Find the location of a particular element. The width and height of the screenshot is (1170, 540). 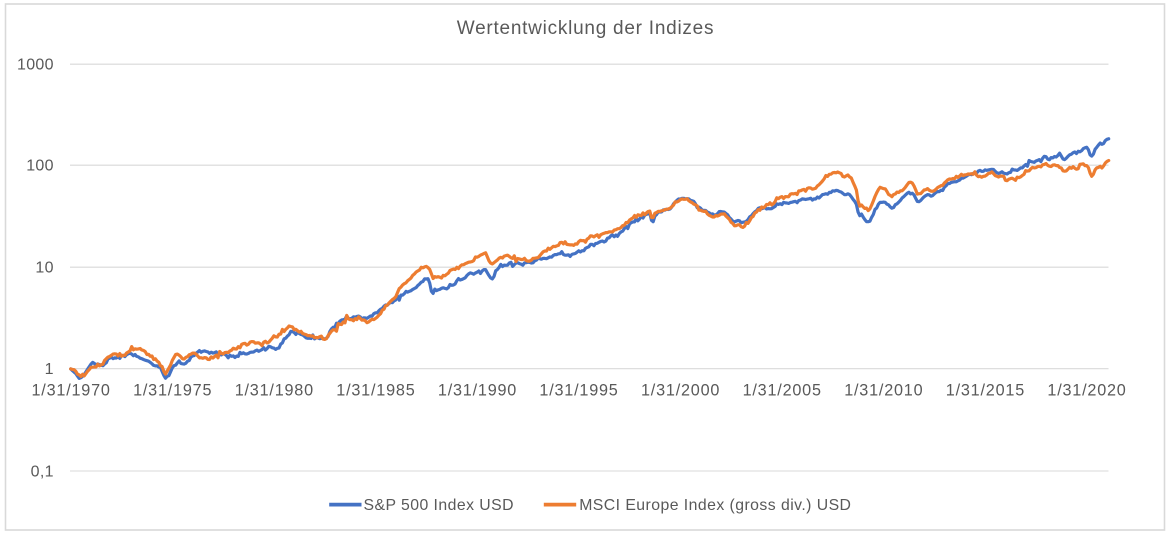

svg-text: 1/31/1970 is located at coordinates (70, 391).